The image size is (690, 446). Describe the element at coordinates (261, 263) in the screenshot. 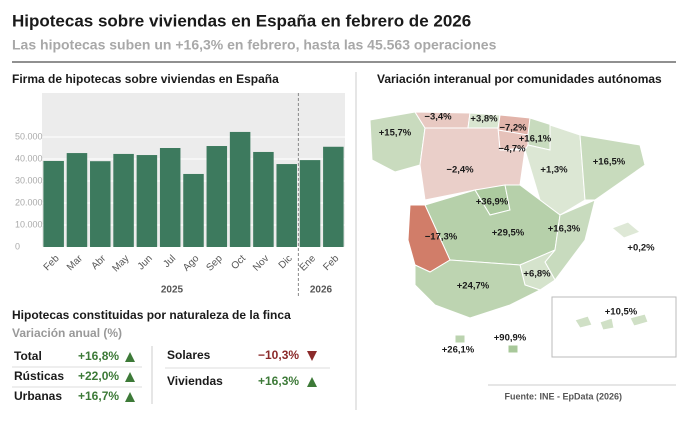

I see `x-tick-label: Nov` at that location.